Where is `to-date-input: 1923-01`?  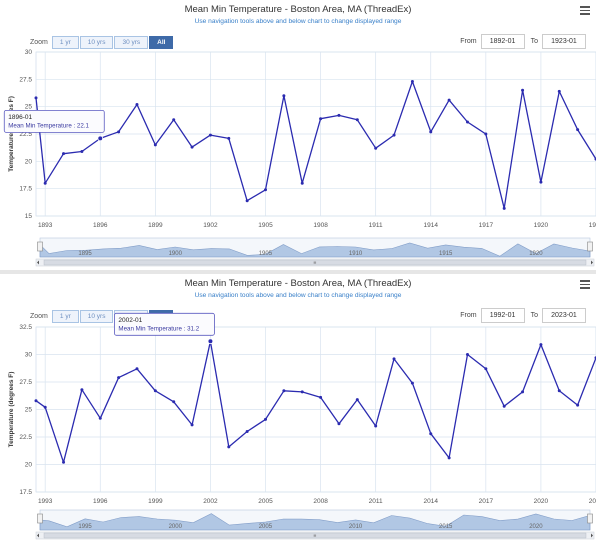
to-date-input: 1923-01 is located at coordinates (564, 41).